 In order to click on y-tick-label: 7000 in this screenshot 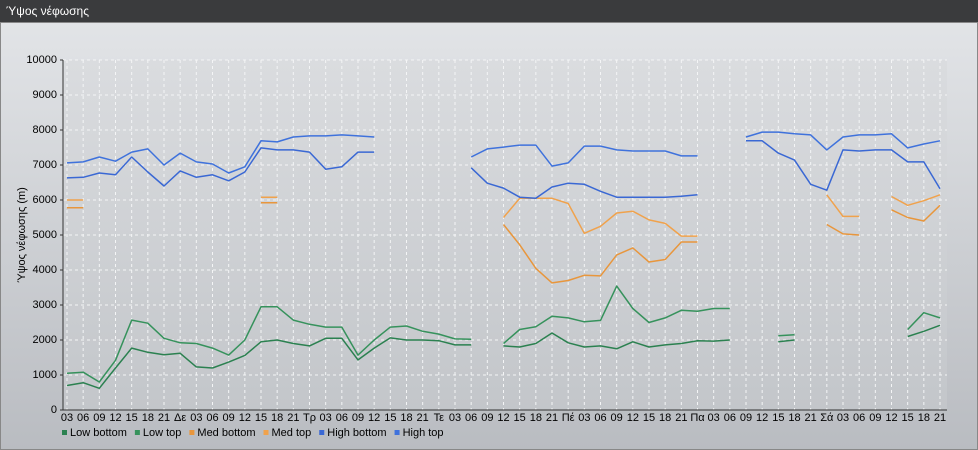, I will do `click(45, 165)`.